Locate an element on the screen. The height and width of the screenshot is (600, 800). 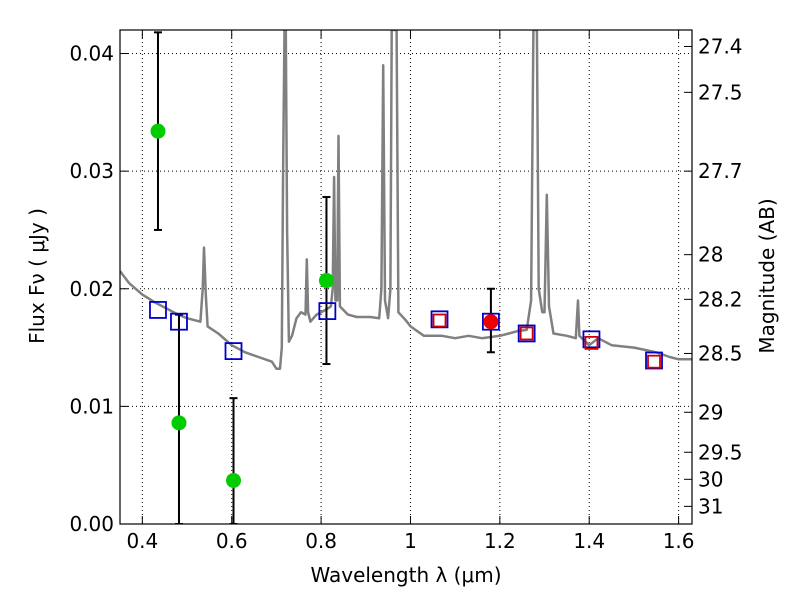
x-tick-label: 0.4 is located at coordinates (142, 541).